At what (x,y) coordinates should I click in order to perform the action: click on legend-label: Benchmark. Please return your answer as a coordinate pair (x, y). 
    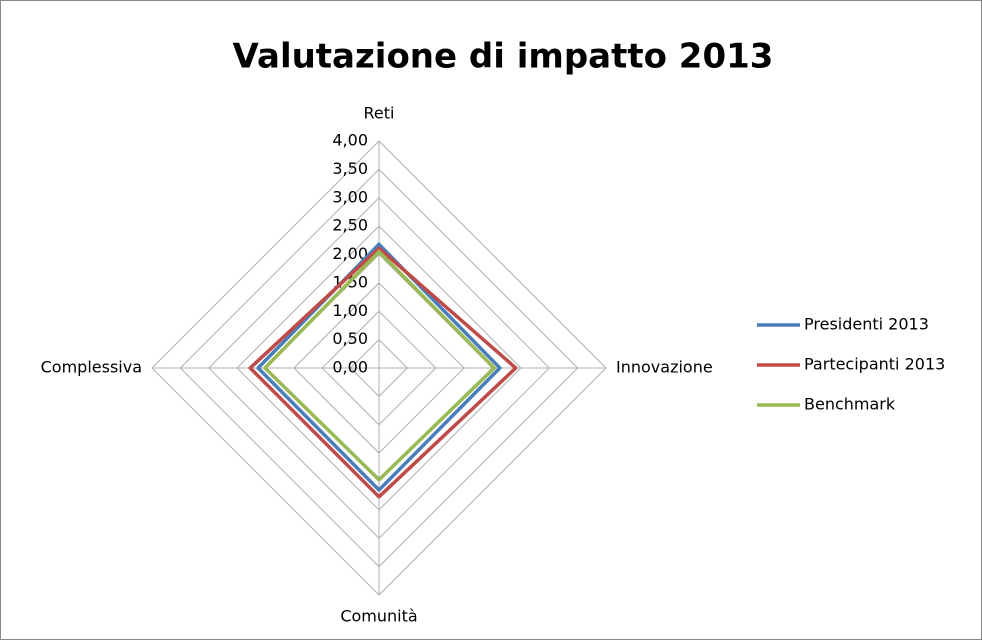
    Looking at the image, I should click on (850, 404).